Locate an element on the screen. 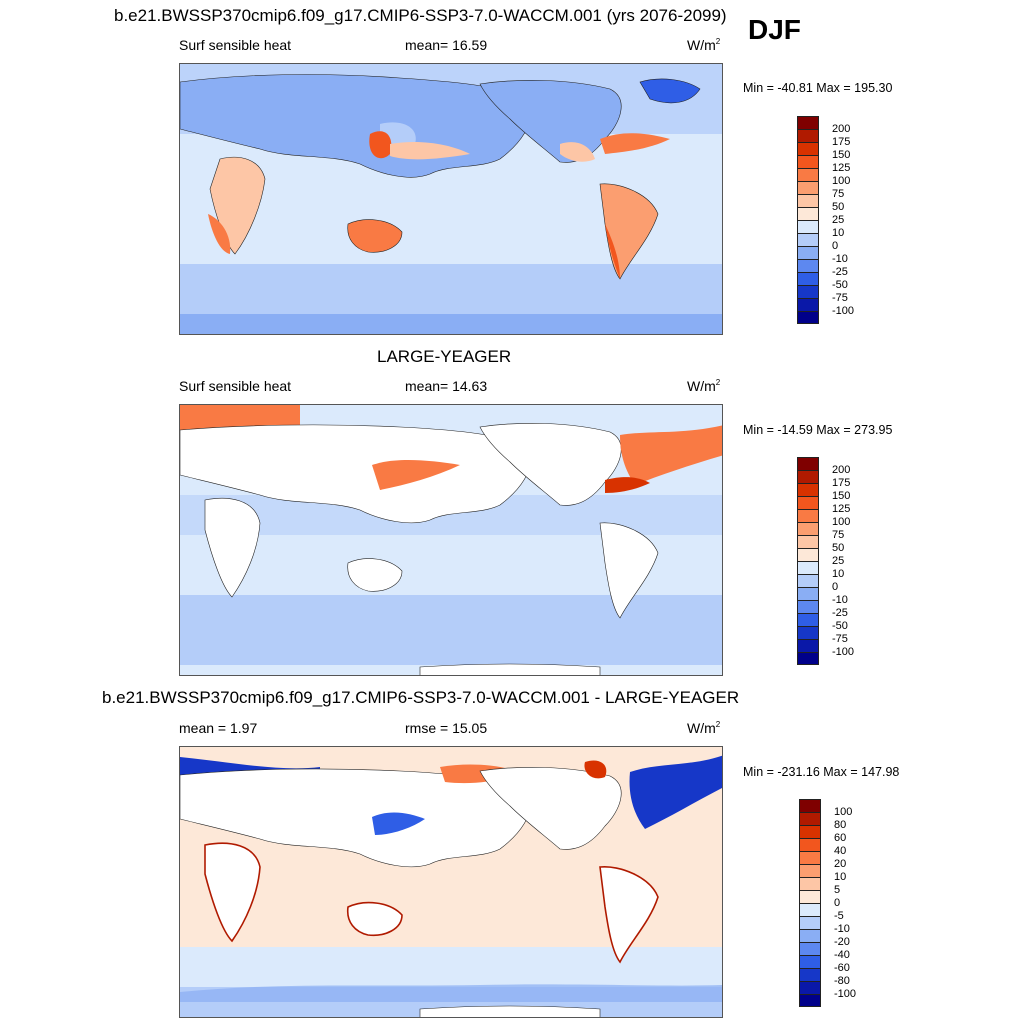 The image size is (1024, 1024). panel-1-map-graphic is located at coordinates (451, 199).